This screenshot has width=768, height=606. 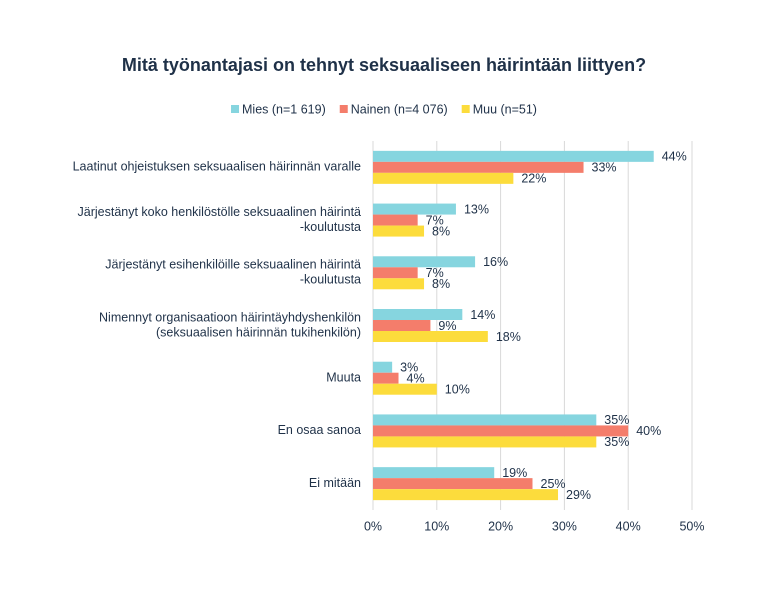 I want to click on x-tick-label: 10%, so click(x=436, y=526).